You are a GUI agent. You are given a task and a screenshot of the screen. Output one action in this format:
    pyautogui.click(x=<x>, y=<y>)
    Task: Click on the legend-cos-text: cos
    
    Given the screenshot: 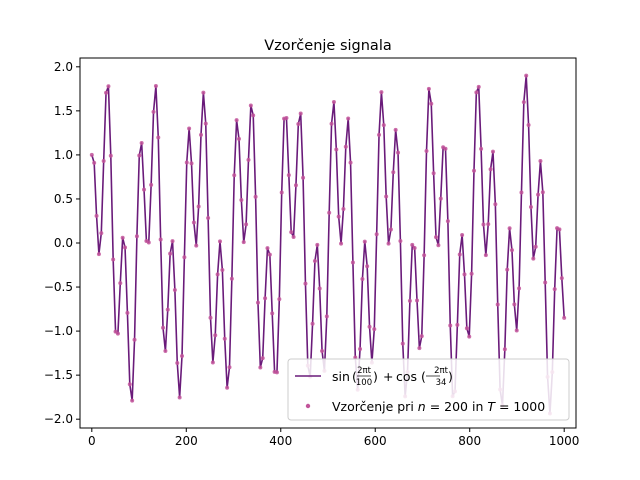 What is the action you would take?
    pyautogui.click(x=406, y=376)
    